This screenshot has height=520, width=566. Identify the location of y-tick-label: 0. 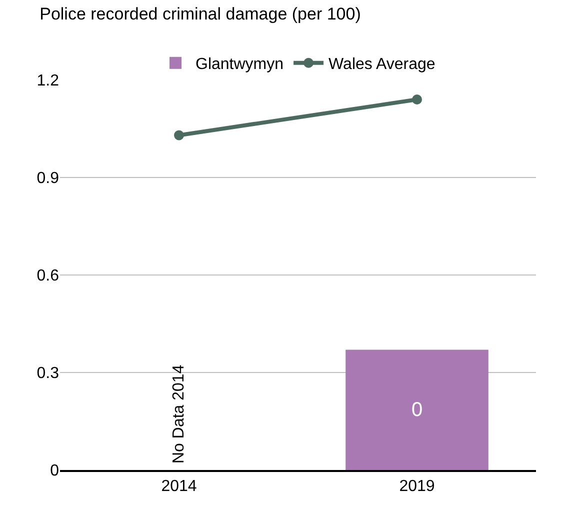
(55, 471).